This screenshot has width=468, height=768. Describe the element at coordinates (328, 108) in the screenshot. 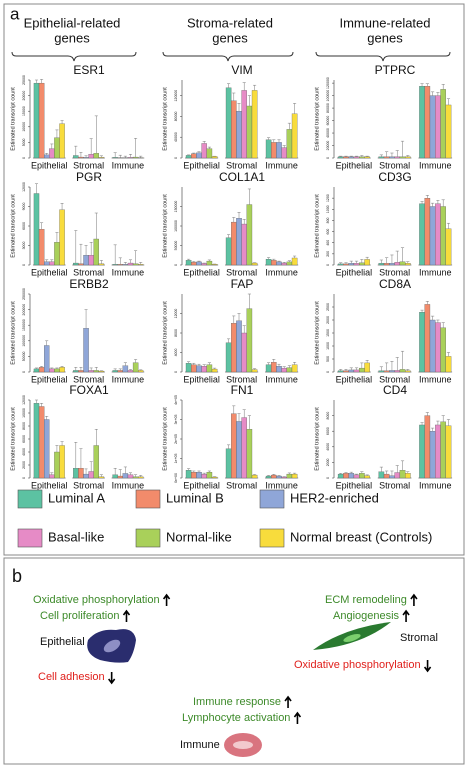

I see `y-tick-label: 80000` at that location.